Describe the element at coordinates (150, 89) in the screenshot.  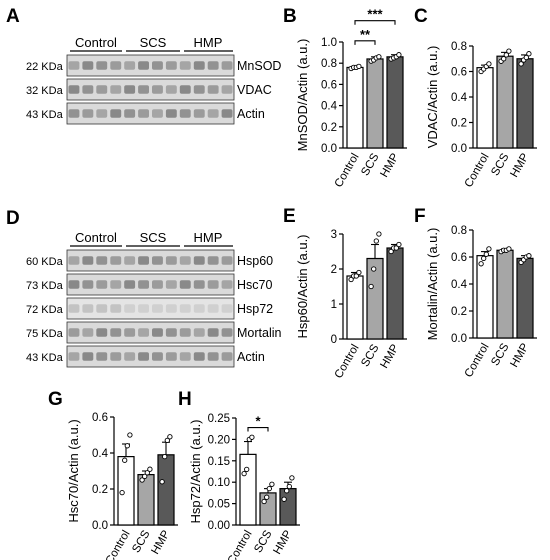
I see `blot-strip-vdac` at that location.